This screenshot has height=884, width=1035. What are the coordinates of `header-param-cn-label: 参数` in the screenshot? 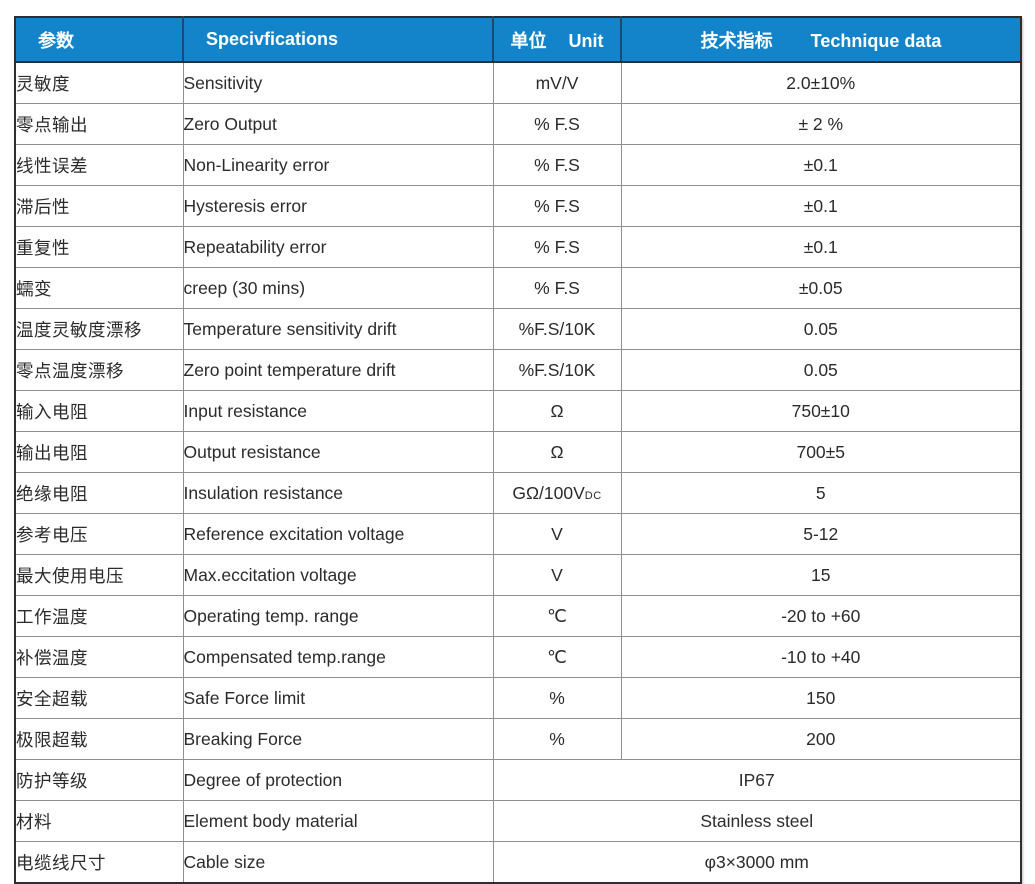 It's located at (56, 40).